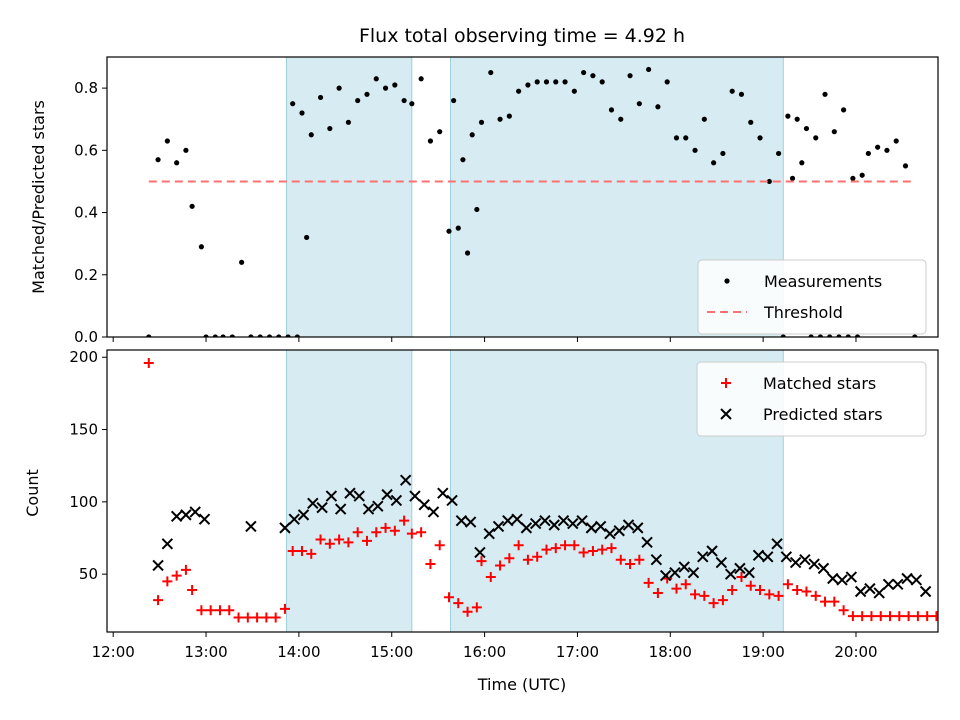 The width and height of the screenshot is (960, 720). Describe the element at coordinates (522, 36) in the screenshot. I see `chart-title: Flux total observing time = 4.92 h` at that location.